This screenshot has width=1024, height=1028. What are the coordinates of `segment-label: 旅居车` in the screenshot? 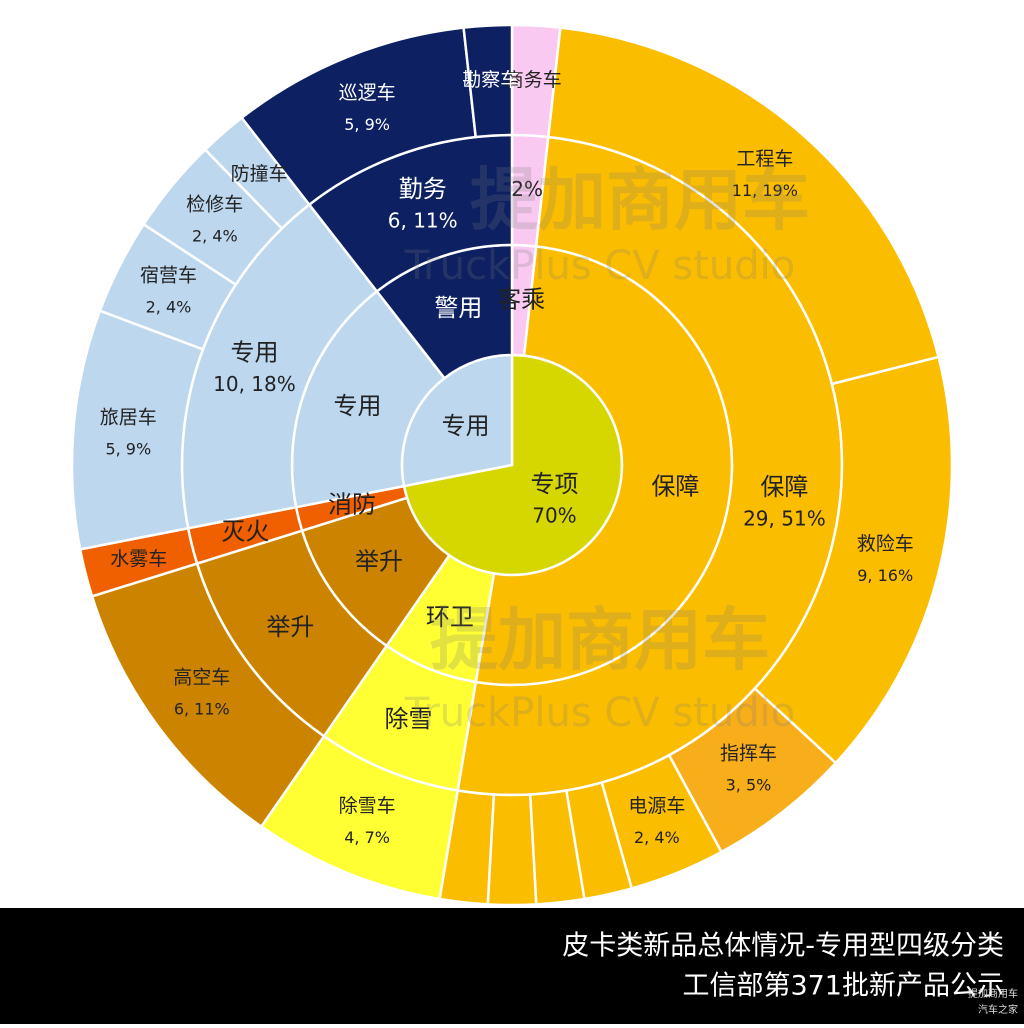 It's located at (128, 418).